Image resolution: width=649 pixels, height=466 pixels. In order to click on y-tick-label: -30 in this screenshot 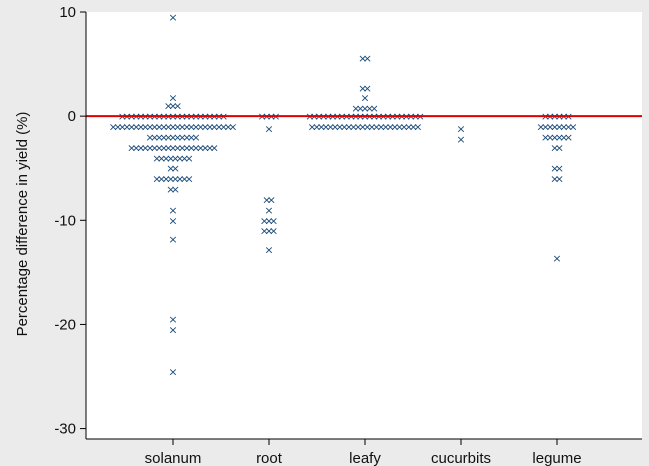, I will do `click(65, 429)`.